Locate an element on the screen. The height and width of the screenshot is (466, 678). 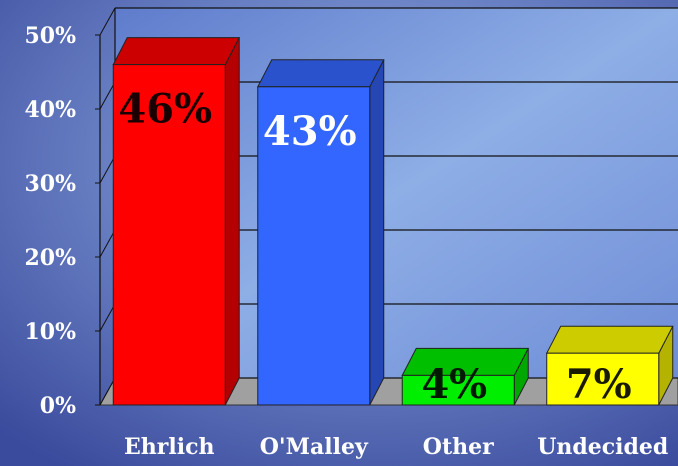
value-label: 4% is located at coordinates (454, 384).